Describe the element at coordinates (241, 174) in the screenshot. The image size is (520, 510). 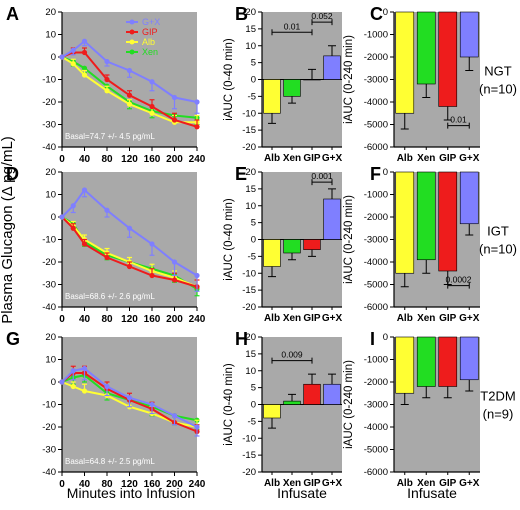
I see `panel-letter: E` at that location.